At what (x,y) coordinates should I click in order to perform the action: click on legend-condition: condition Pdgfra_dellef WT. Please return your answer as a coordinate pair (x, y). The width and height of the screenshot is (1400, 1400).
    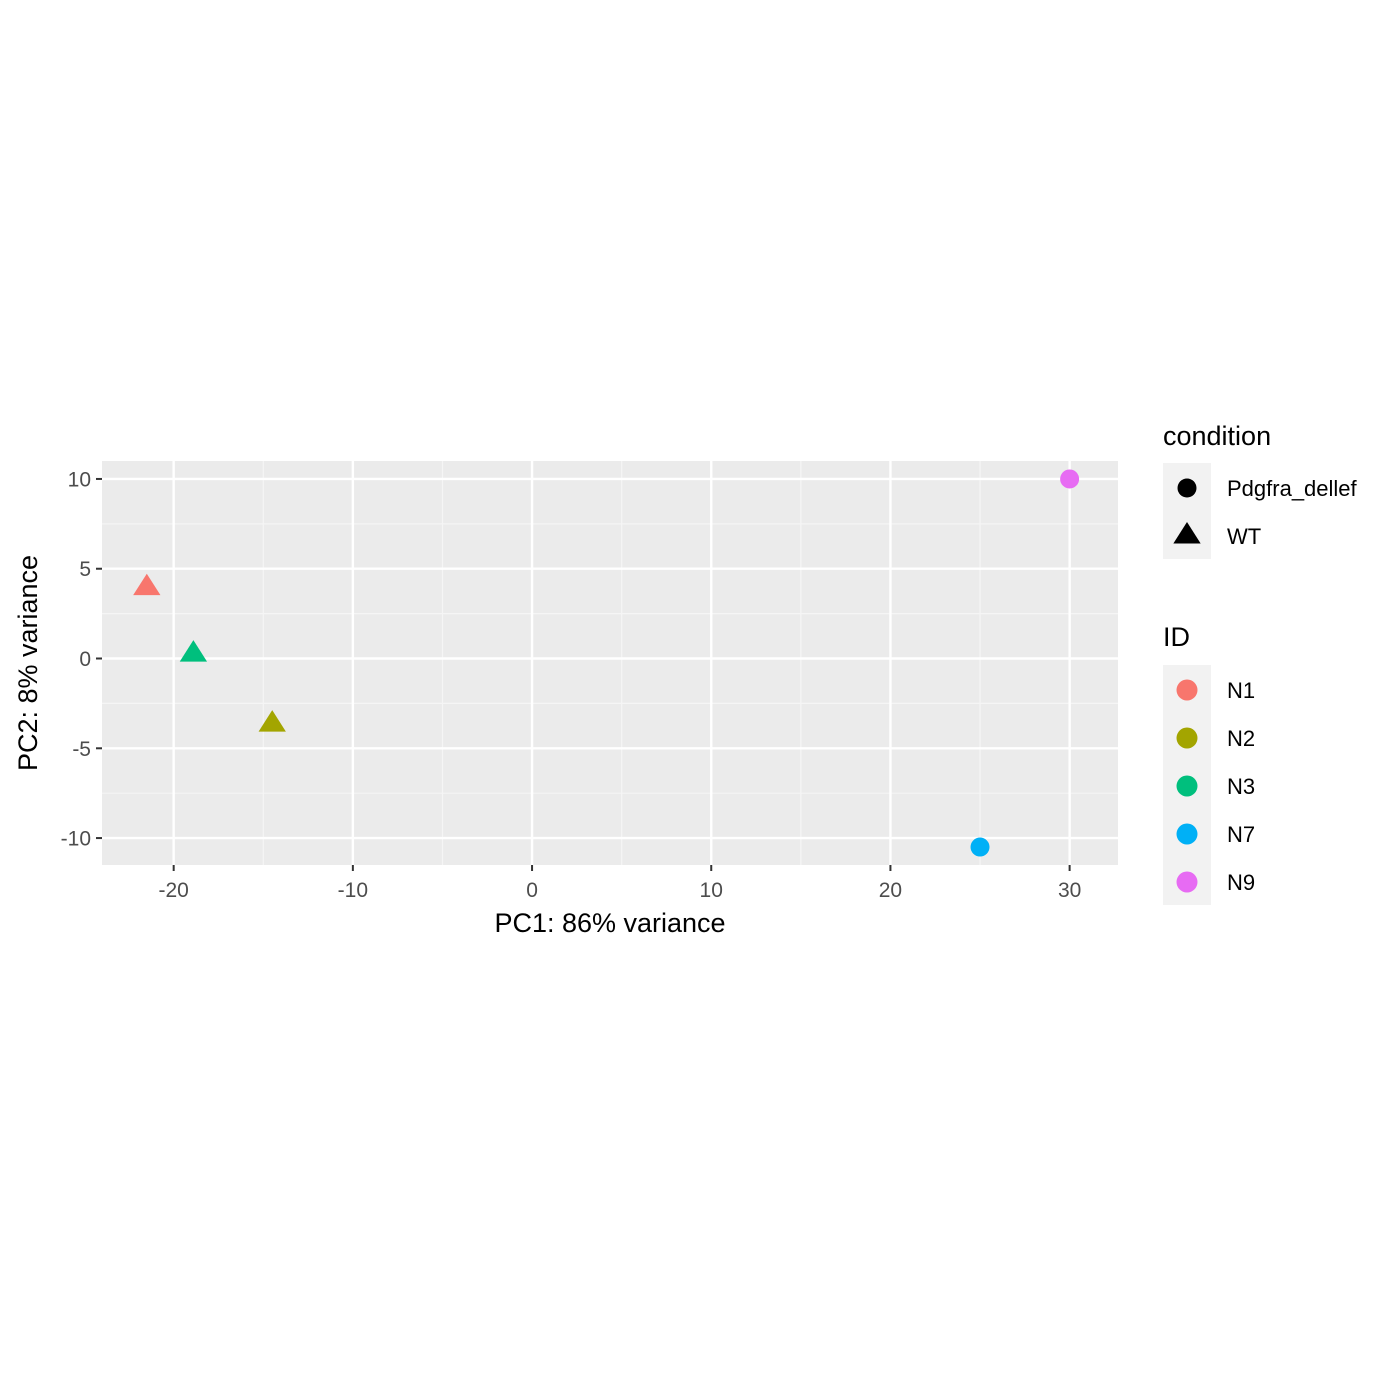
    Looking at the image, I should click on (1260, 490).